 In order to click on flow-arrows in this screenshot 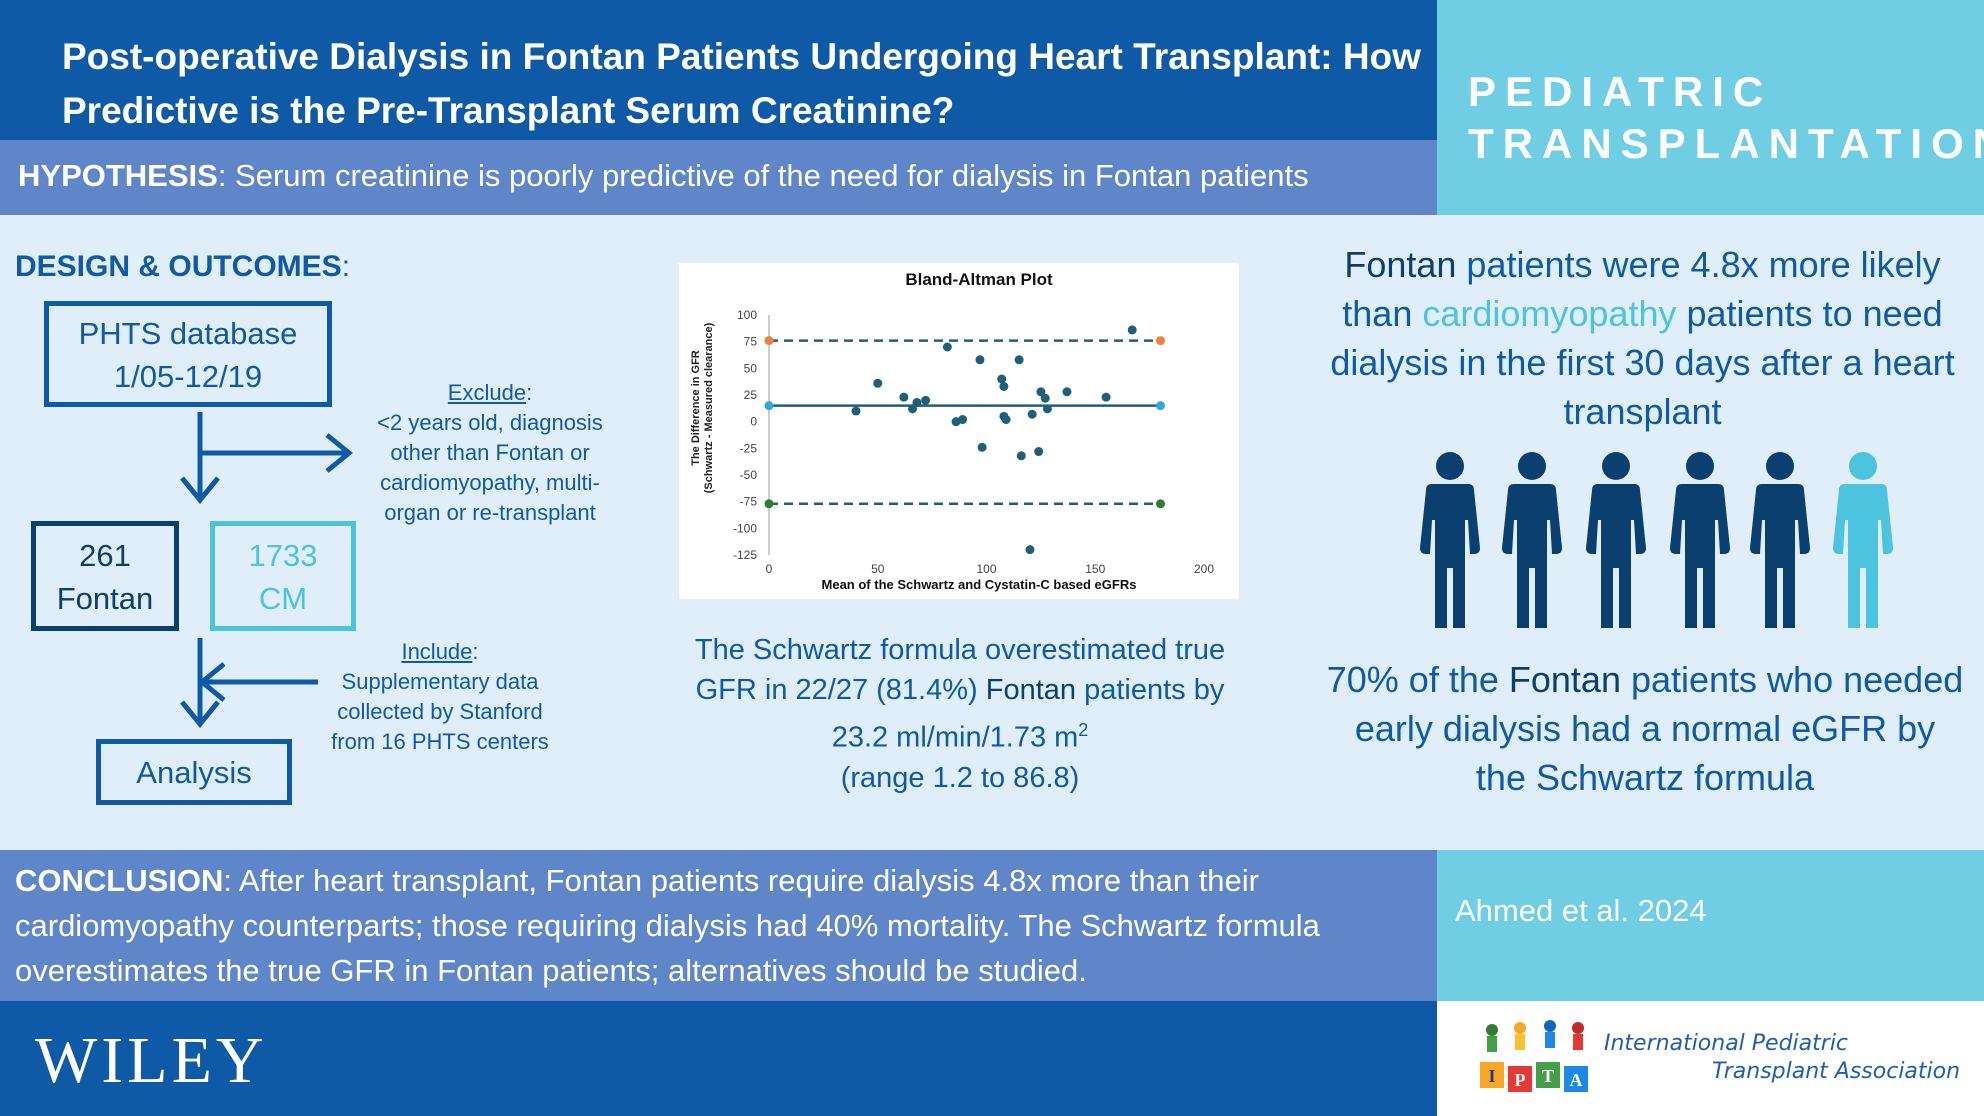, I will do `click(266, 570)`.